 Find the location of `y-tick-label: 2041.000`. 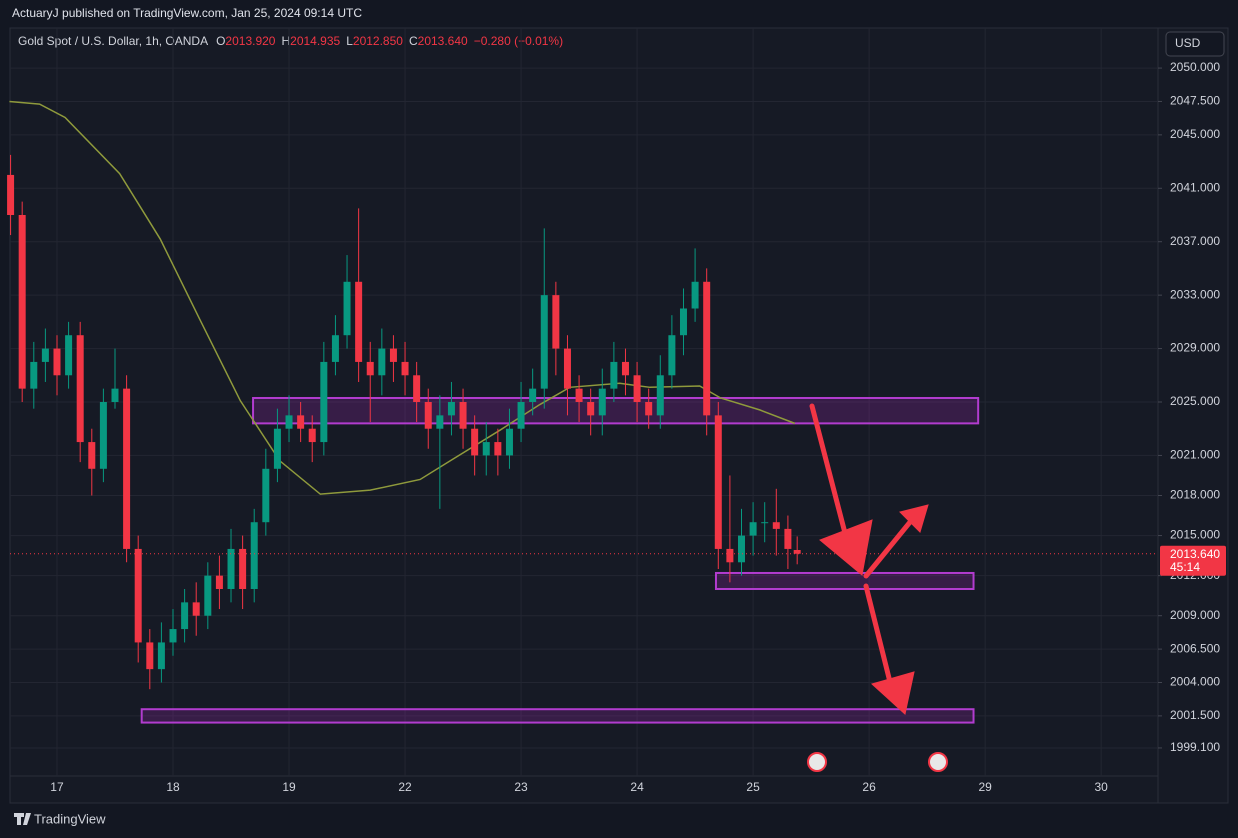

y-tick-label: 2041.000 is located at coordinates (1195, 187).